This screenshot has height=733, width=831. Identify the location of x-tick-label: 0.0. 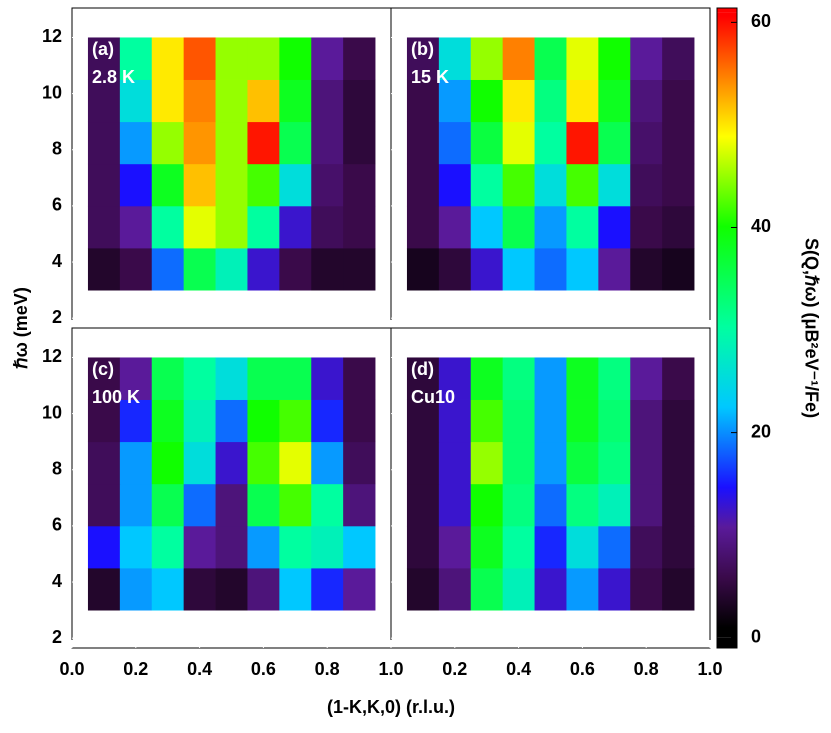
(71, 669).